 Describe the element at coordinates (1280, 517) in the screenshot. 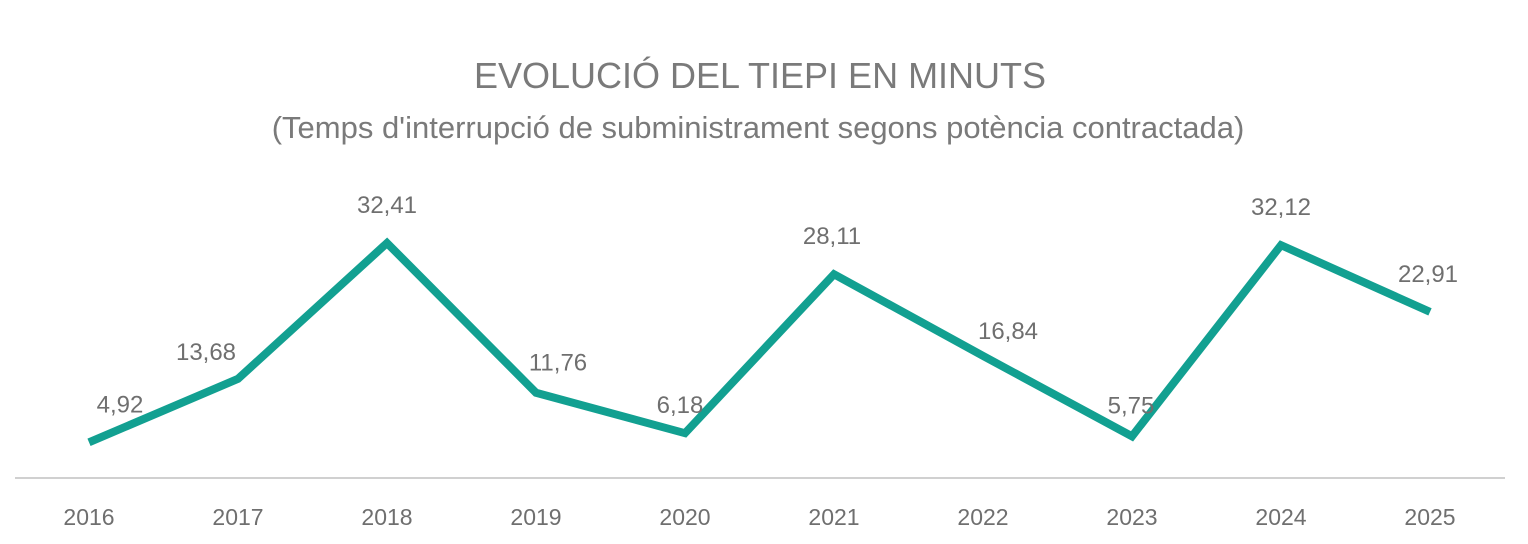

I see `x-tick-label: 2024` at that location.